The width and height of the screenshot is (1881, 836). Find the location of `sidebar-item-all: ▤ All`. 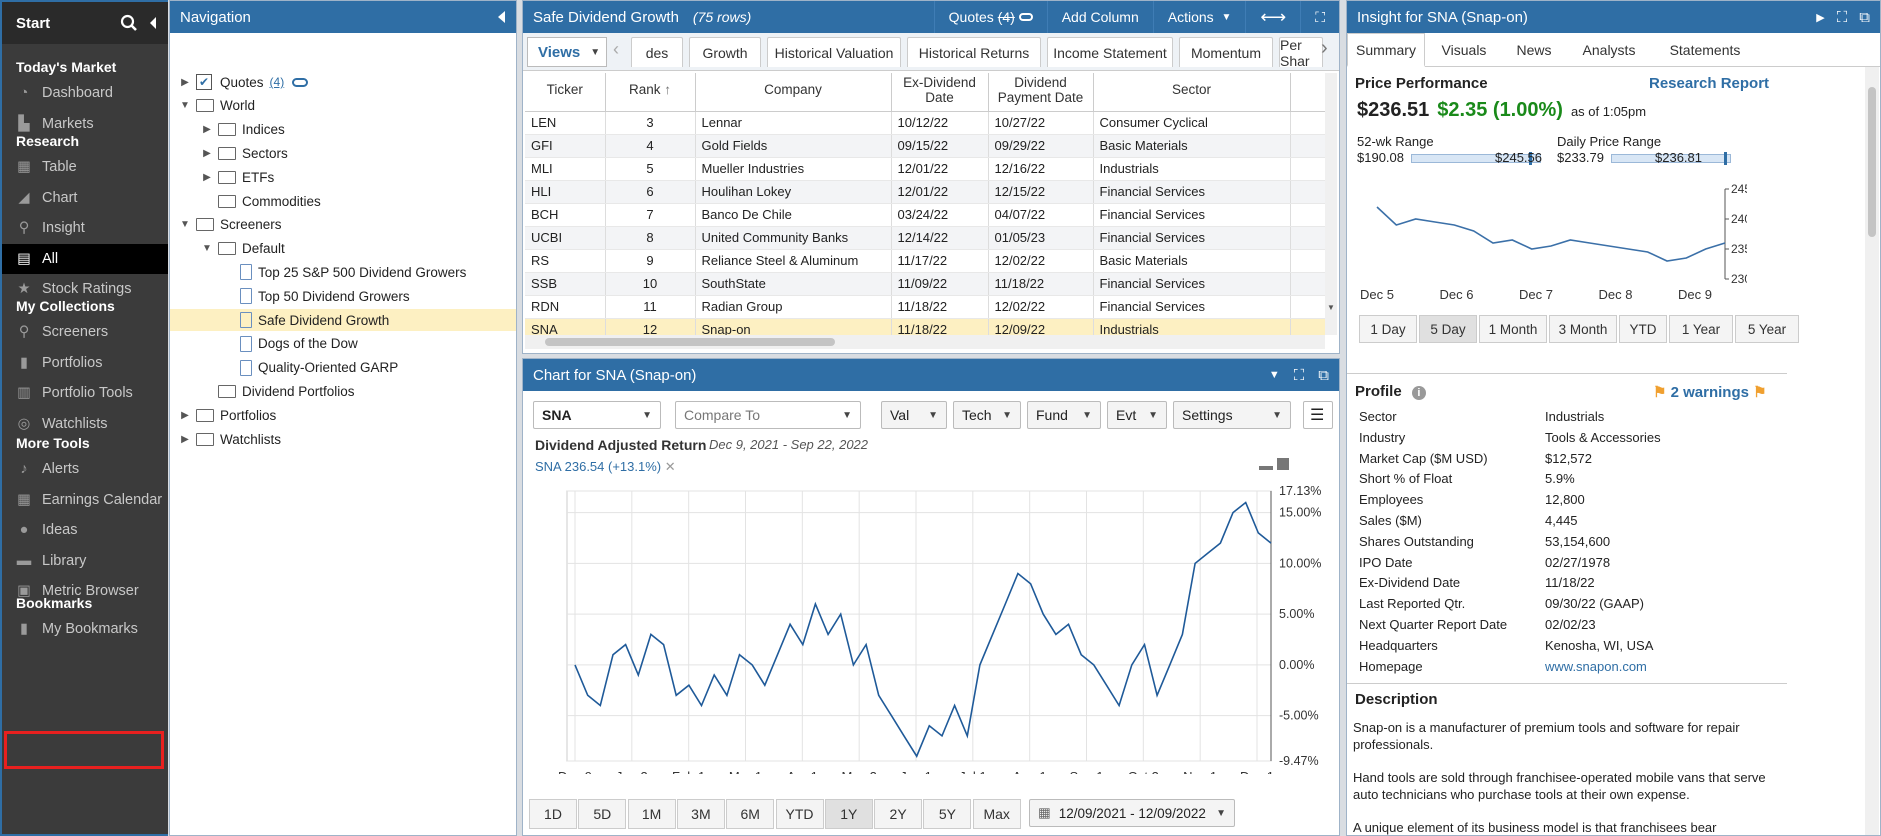

sidebar-item-all: ▤ All is located at coordinates (85, 258).